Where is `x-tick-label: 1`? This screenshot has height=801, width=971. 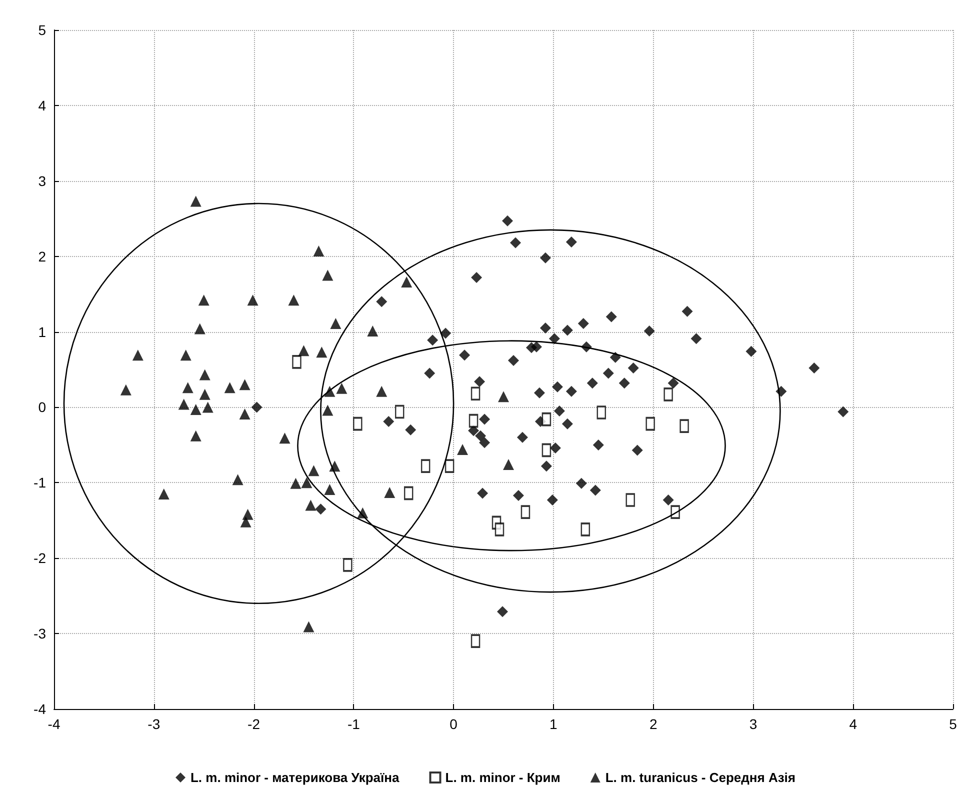 x-tick-label: 1 is located at coordinates (554, 724).